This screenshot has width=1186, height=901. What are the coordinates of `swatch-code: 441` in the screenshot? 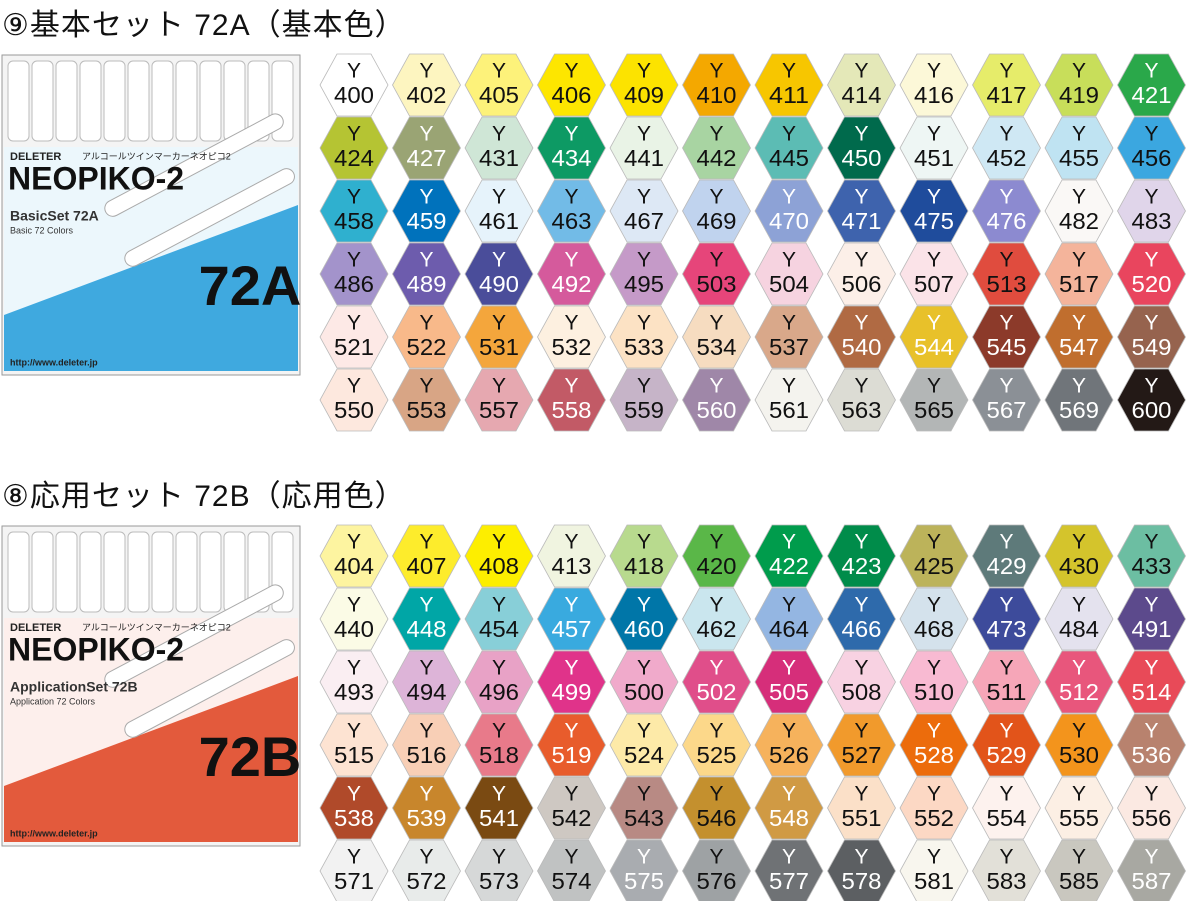 It's located at (644, 158).